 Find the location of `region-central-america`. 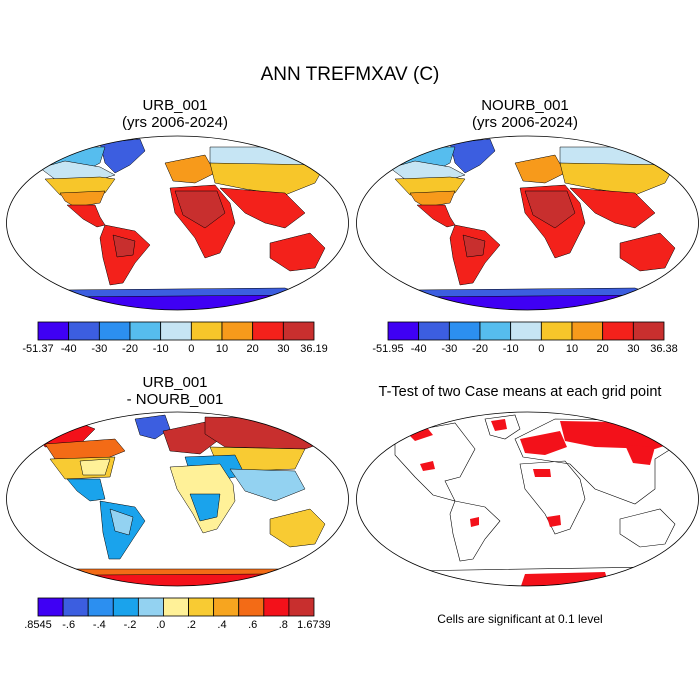

region-central-america is located at coordinates (86, 216).